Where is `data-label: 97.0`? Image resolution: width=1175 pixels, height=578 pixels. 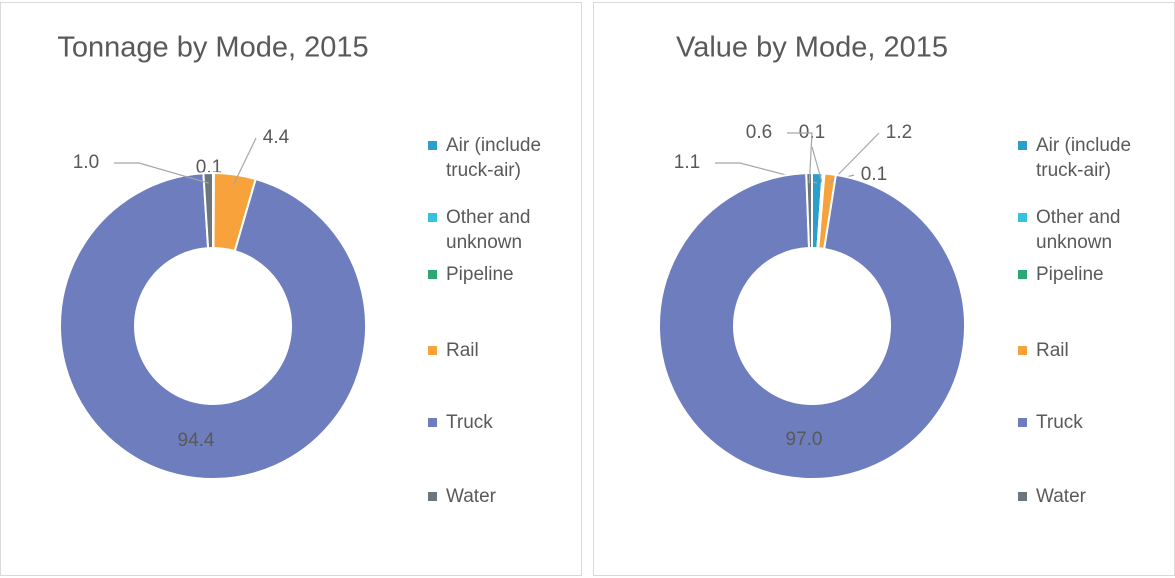 data-label: 97.0 is located at coordinates (804, 439).